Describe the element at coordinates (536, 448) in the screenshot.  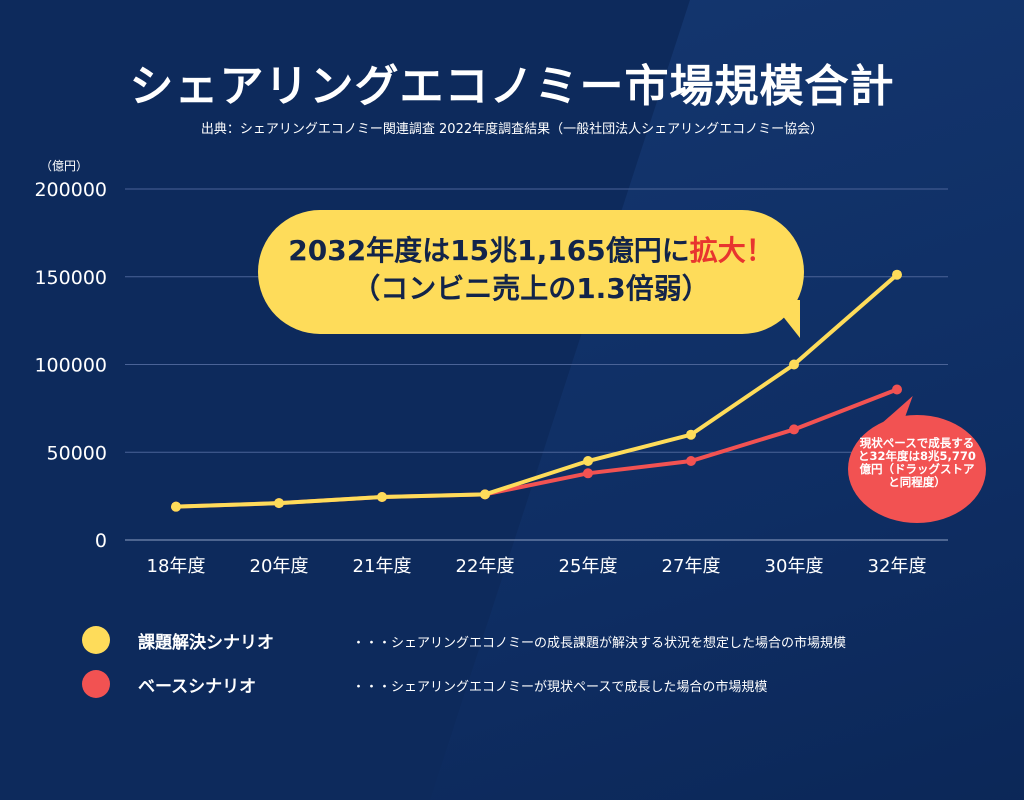
I see `series-line` at that location.